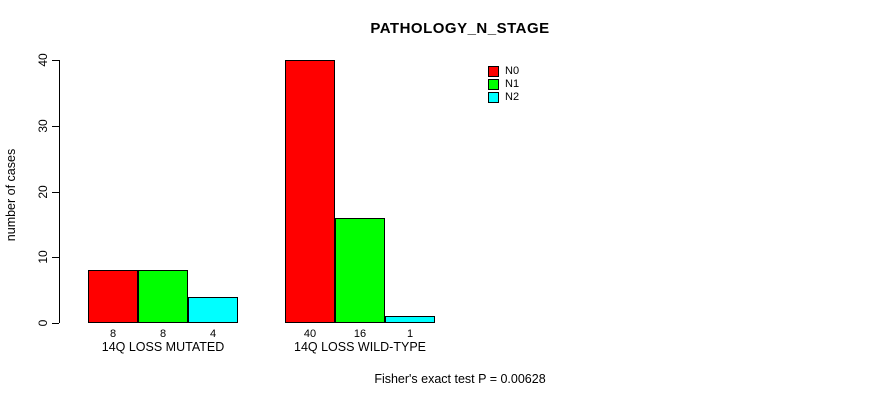 The image size is (890, 400). Describe the element at coordinates (310, 334) in the screenshot. I see `bar-value-label: 40` at that location.